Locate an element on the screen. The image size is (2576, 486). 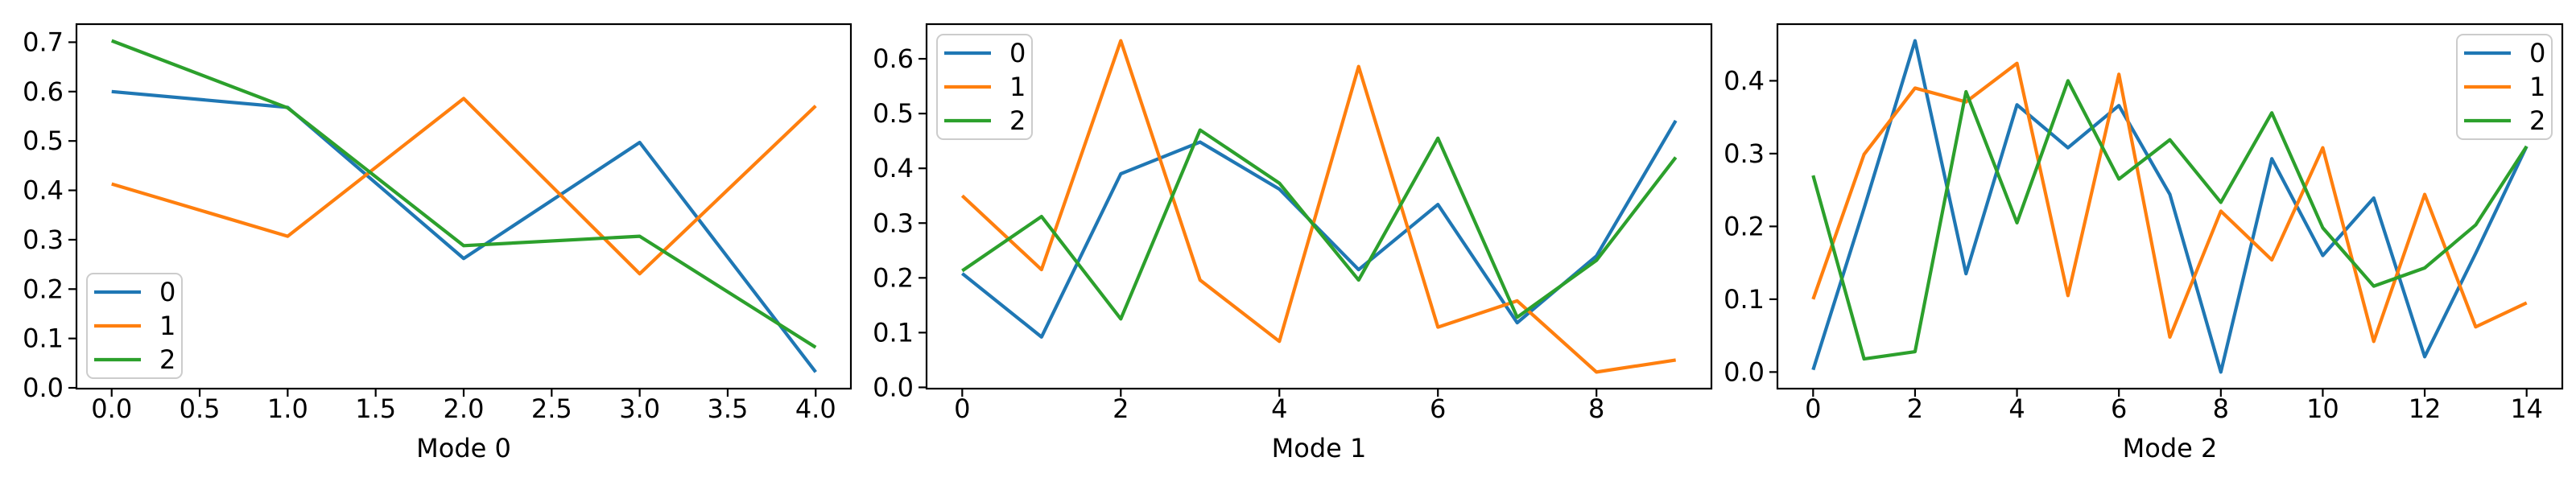
x-tick-label: 4.0 is located at coordinates (815, 408).